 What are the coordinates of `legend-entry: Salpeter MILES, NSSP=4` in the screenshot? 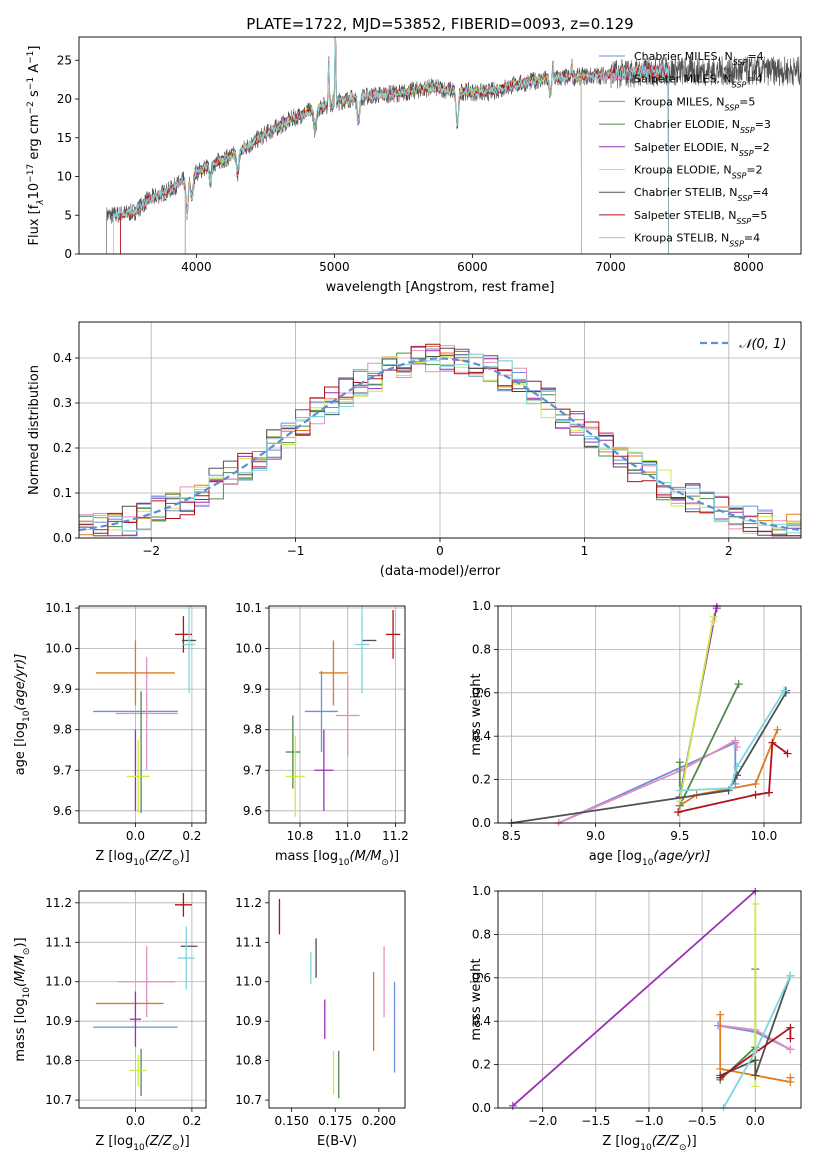 It's located at (698, 81).